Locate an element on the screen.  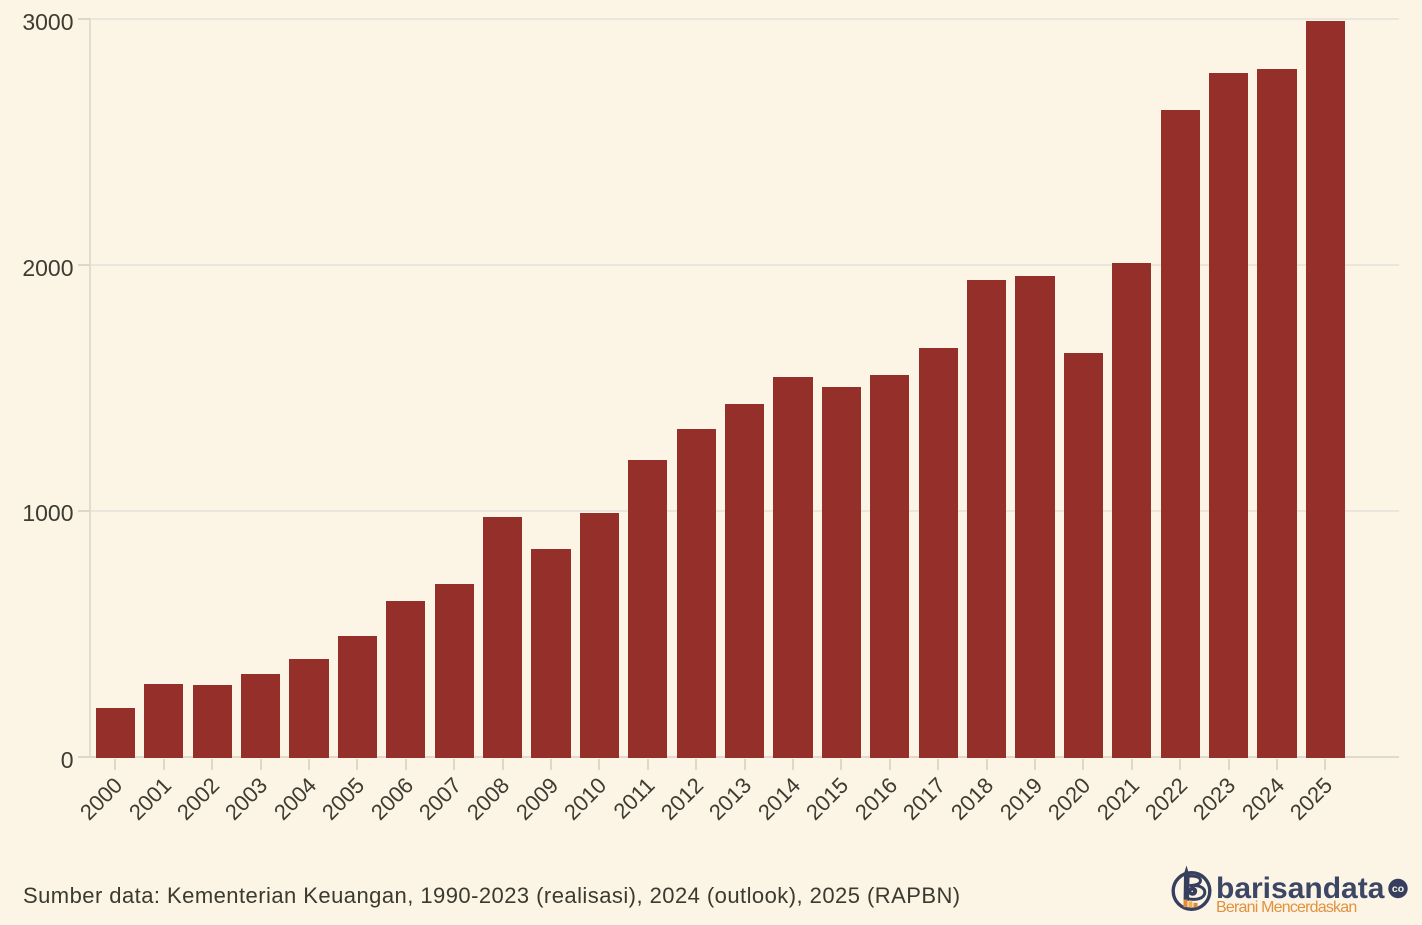
svg-text: co is located at coordinates (1398, 889).